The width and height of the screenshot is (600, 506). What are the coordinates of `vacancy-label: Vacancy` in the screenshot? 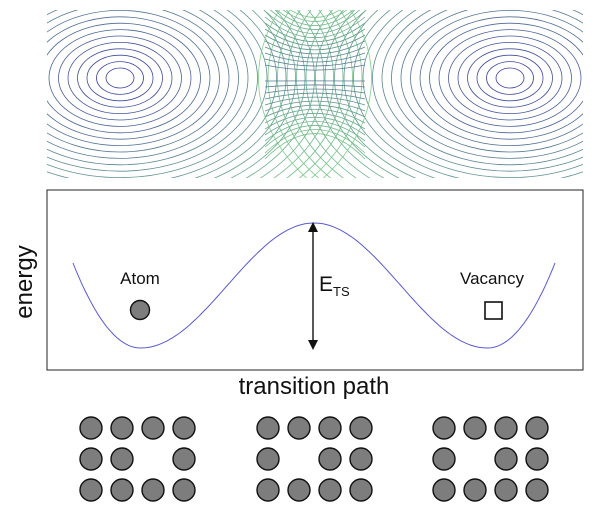 It's located at (492, 278).